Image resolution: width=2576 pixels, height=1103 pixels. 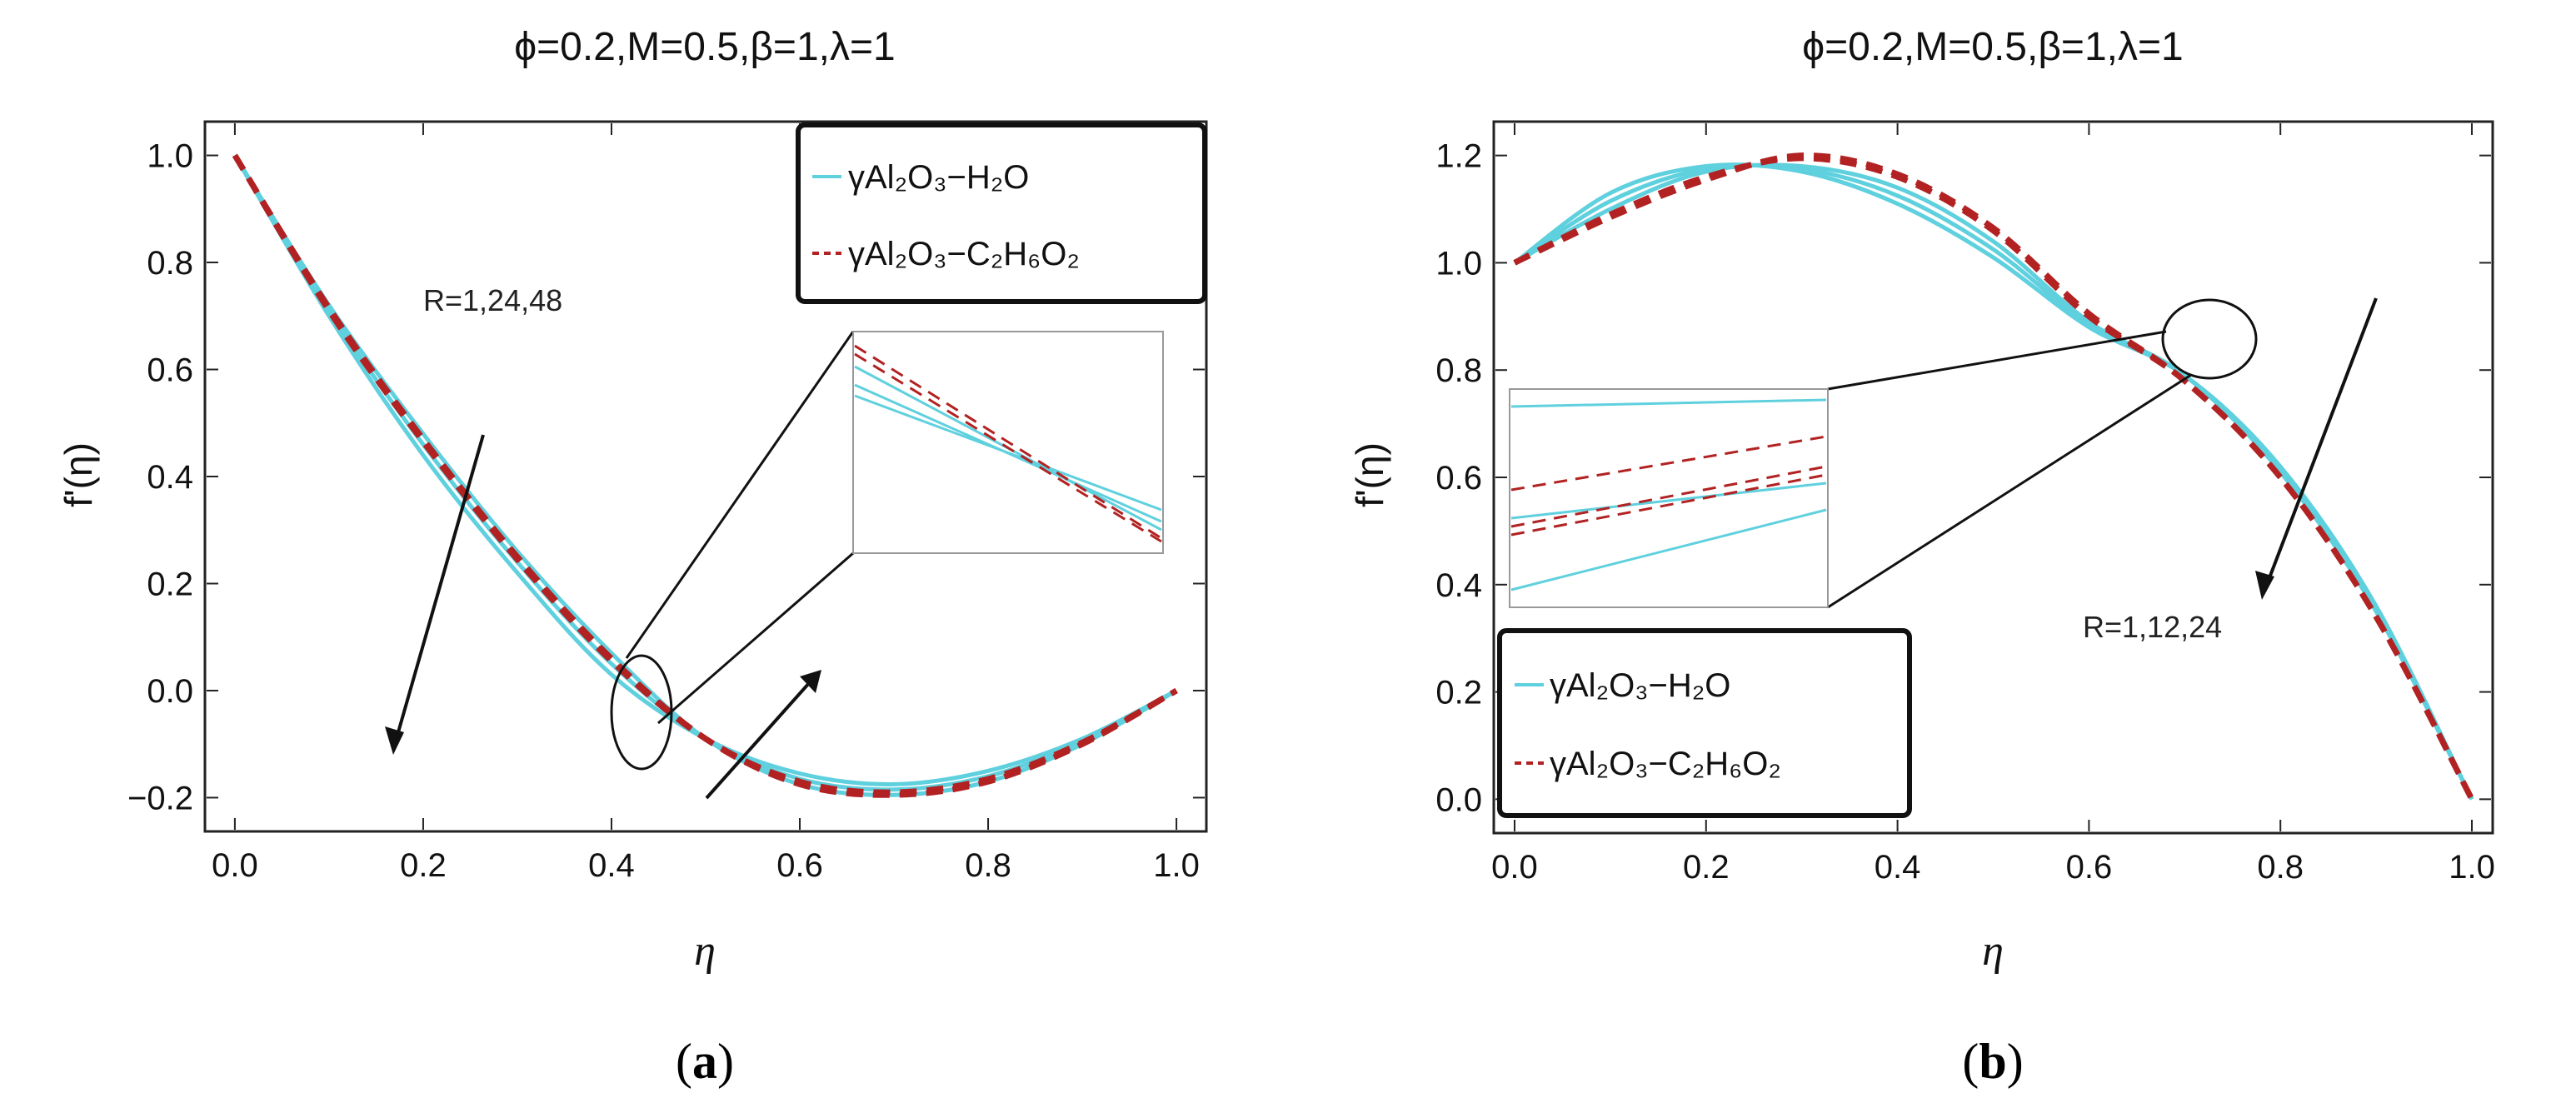 What do you see at coordinates (160, 798) in the screenshot?
I see `panel-a-ytick-label: −0.2` at bounding box center [160, 798].